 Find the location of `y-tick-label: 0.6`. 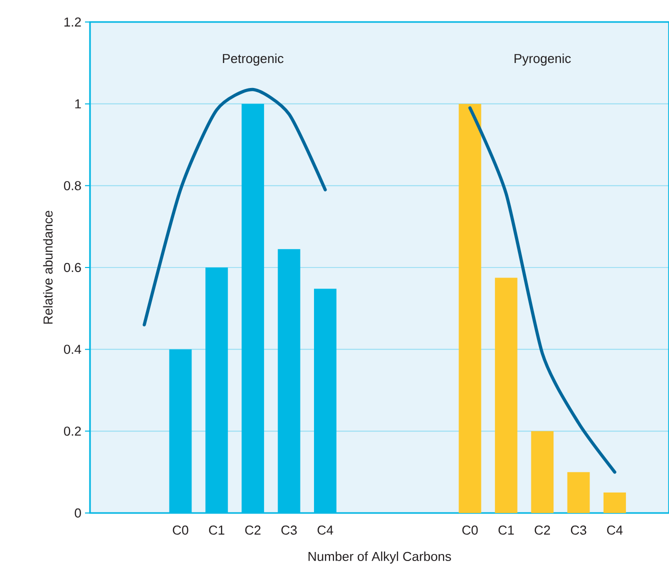

y-tick-label: 0.6 is located at coordinates (72, 267).